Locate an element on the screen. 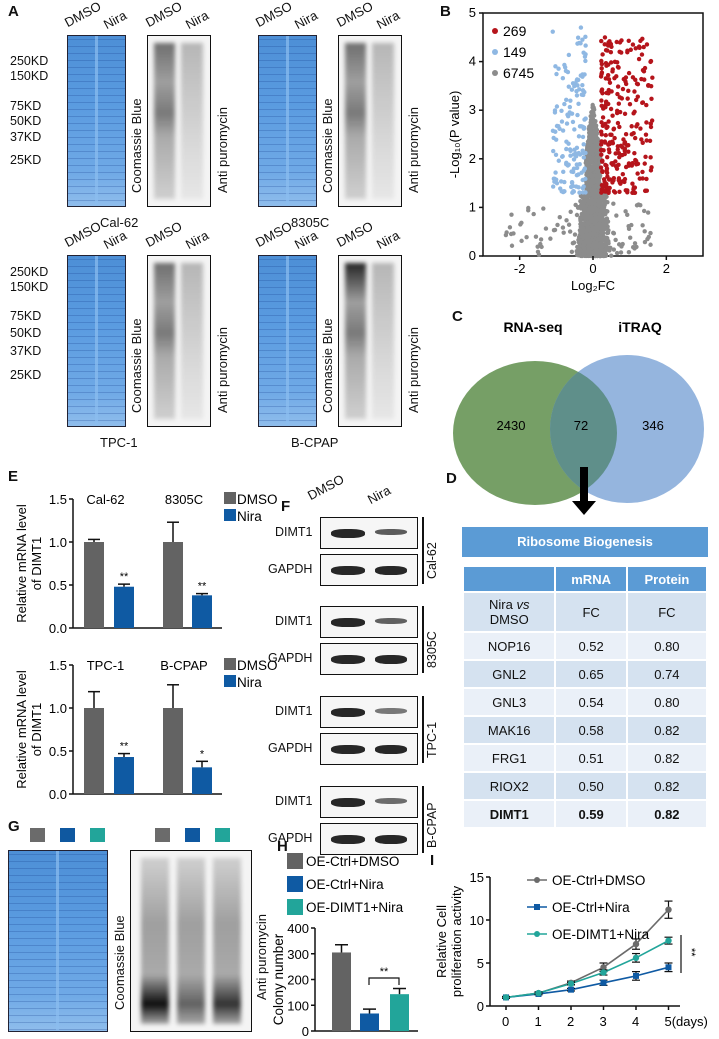 This screenshot has height=1039, width=719. panel-label-f: F is located at coordinates (286, 506).